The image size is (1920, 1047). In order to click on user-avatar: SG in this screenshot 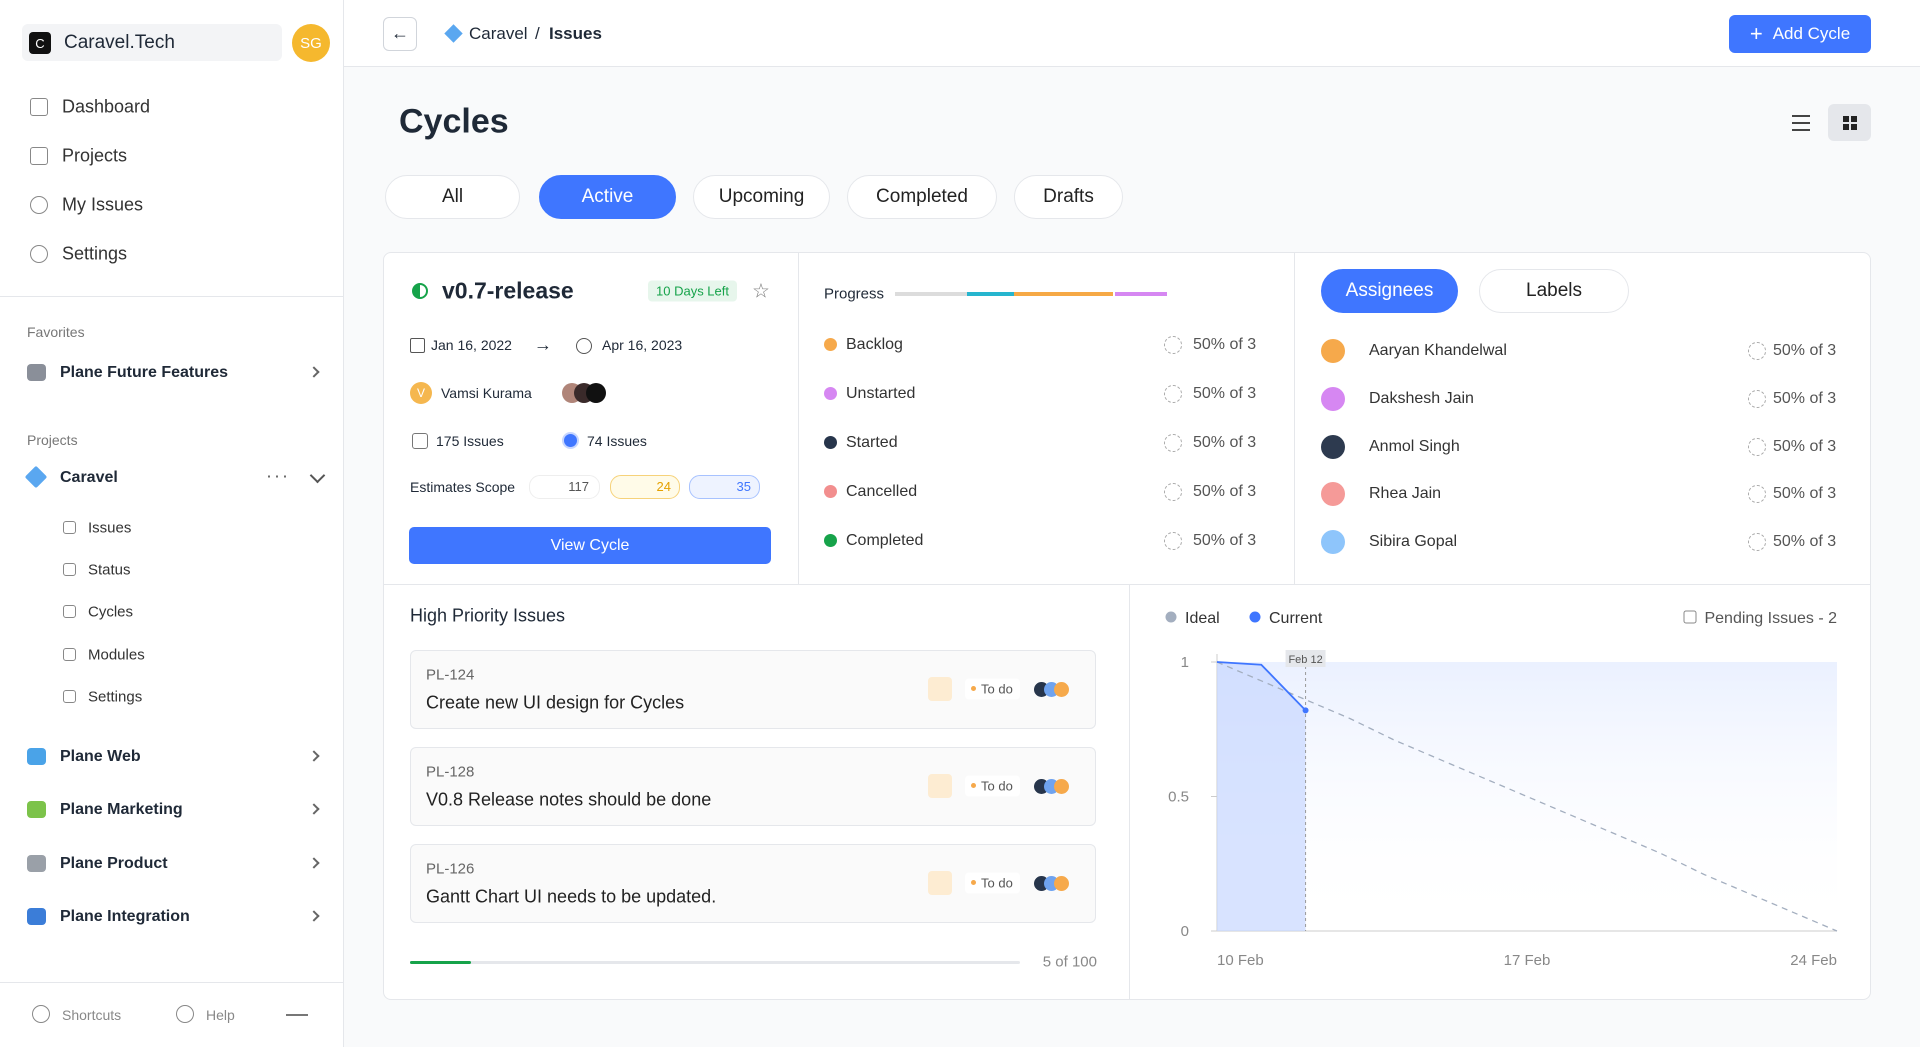, I will do `click(311, 43)`.